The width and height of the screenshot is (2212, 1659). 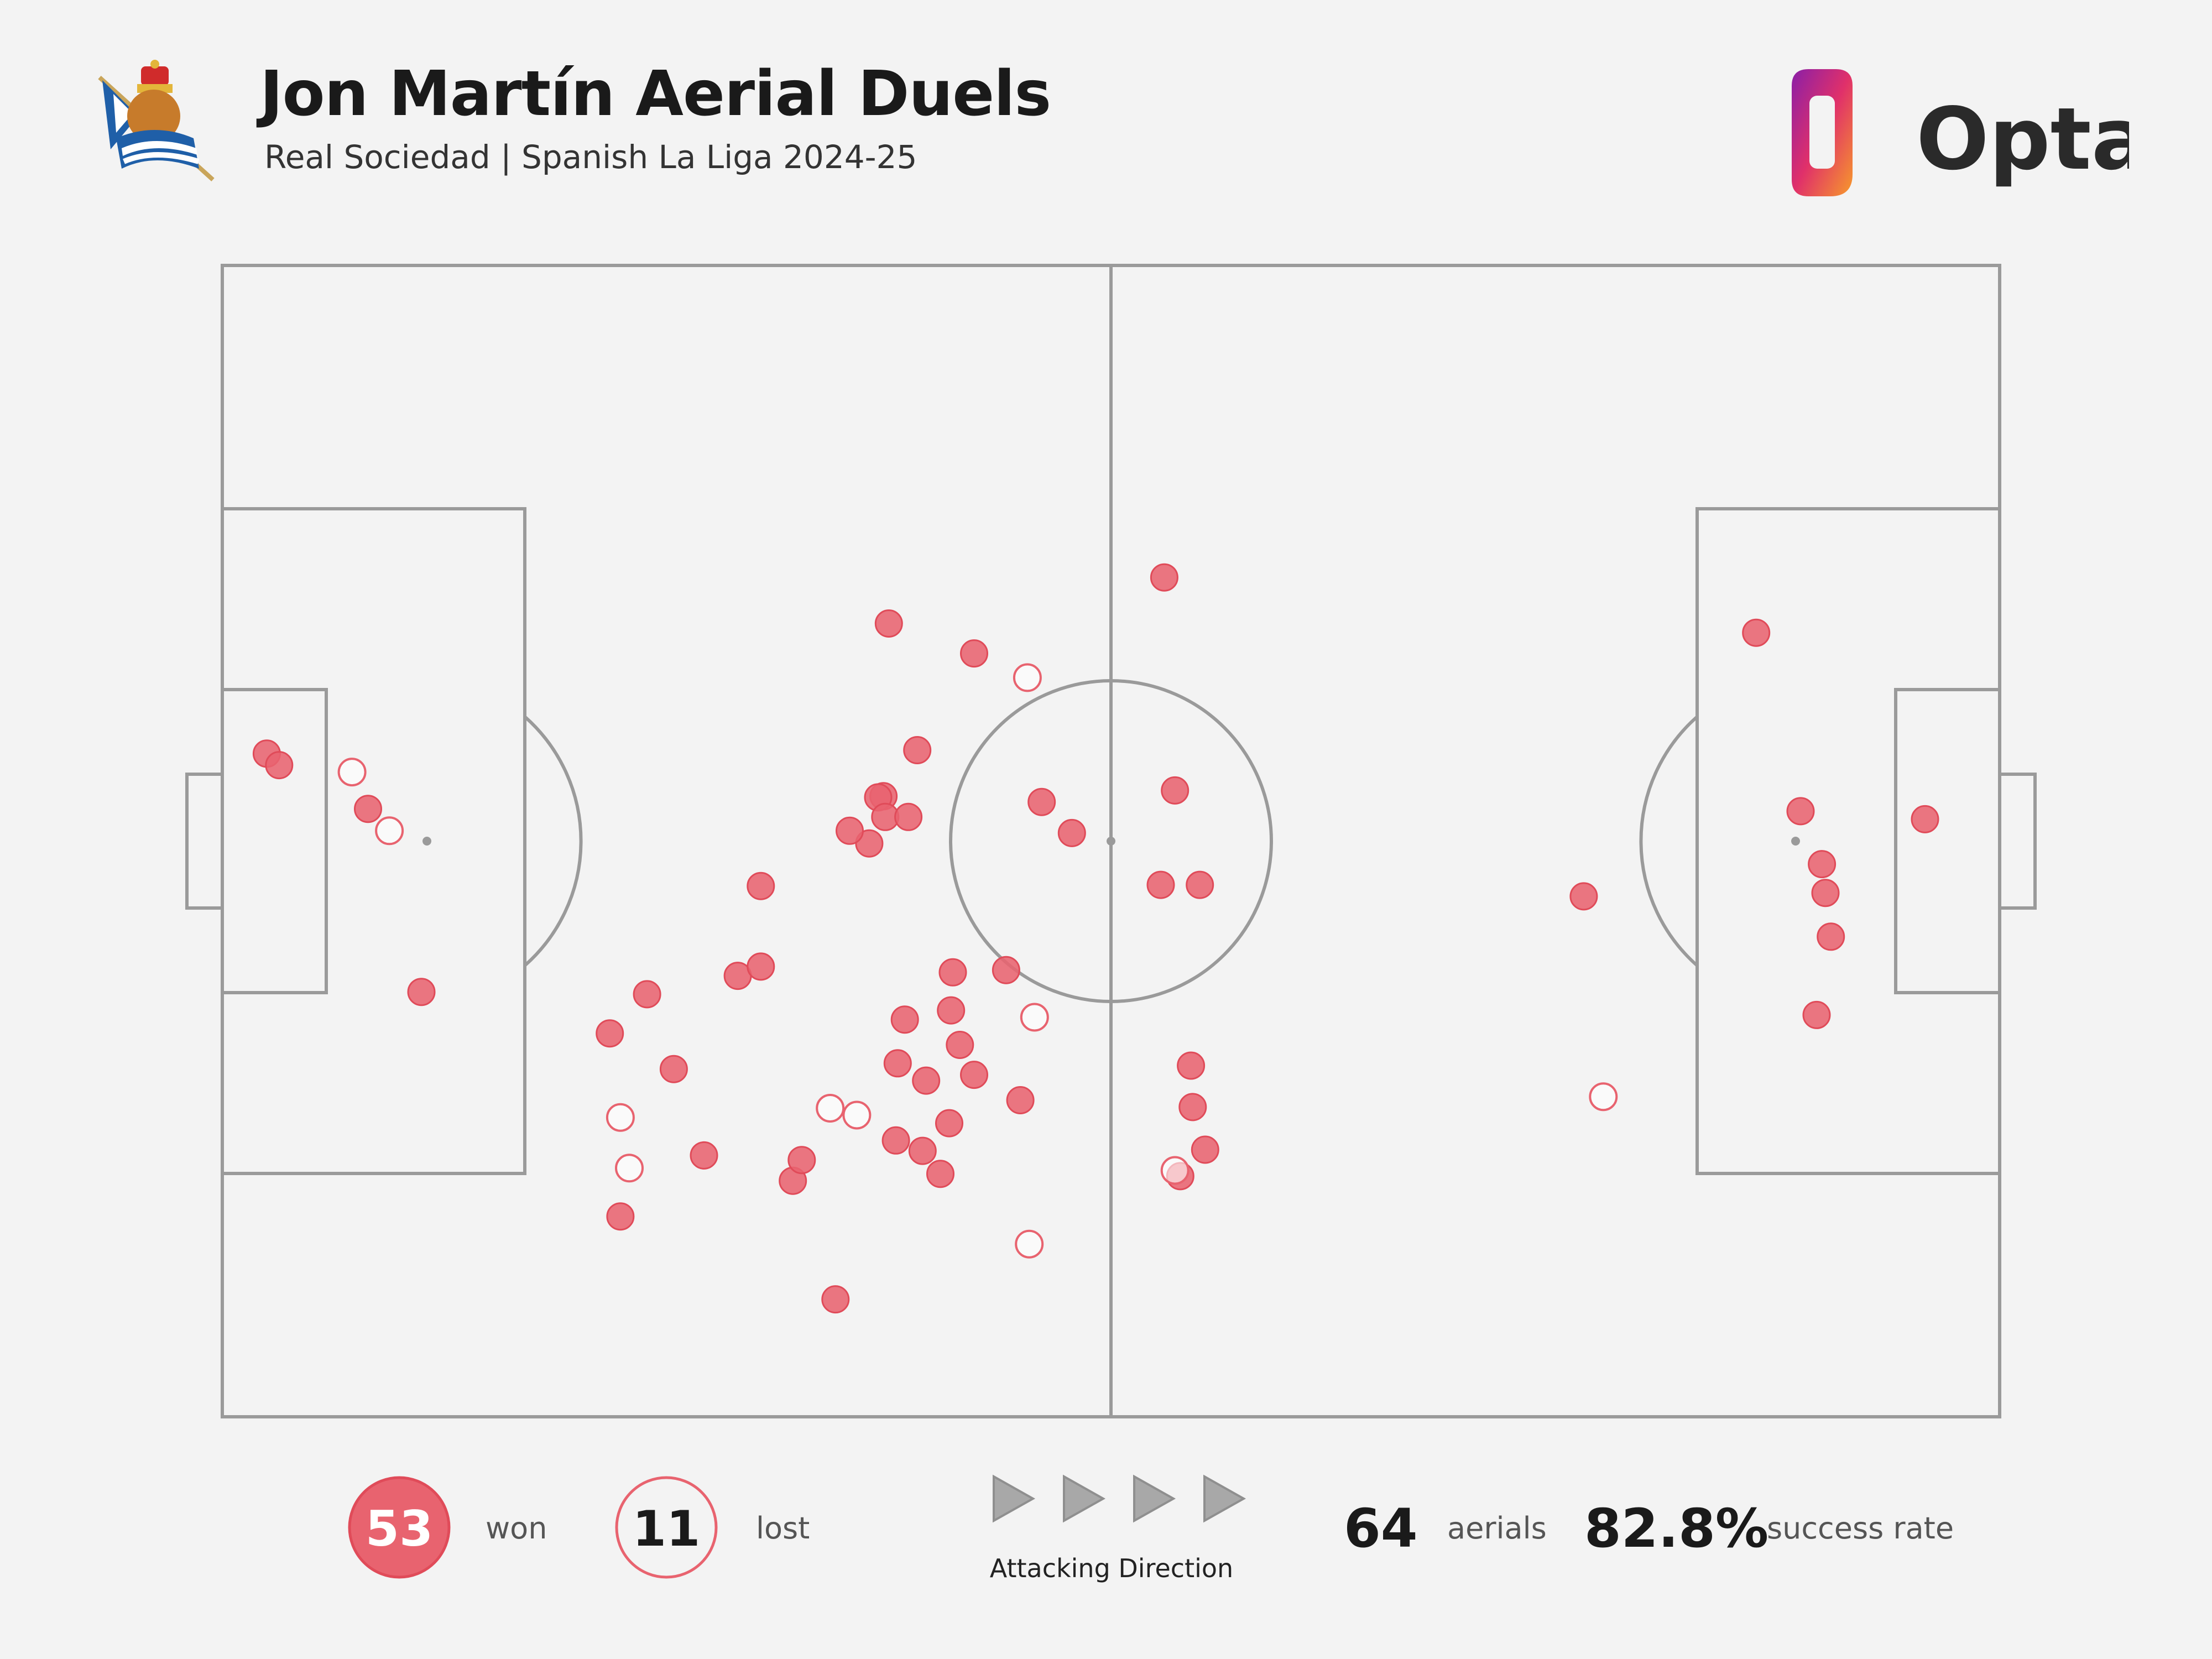 I want to click on lost-label: lost, so click(x=783, y=1529).